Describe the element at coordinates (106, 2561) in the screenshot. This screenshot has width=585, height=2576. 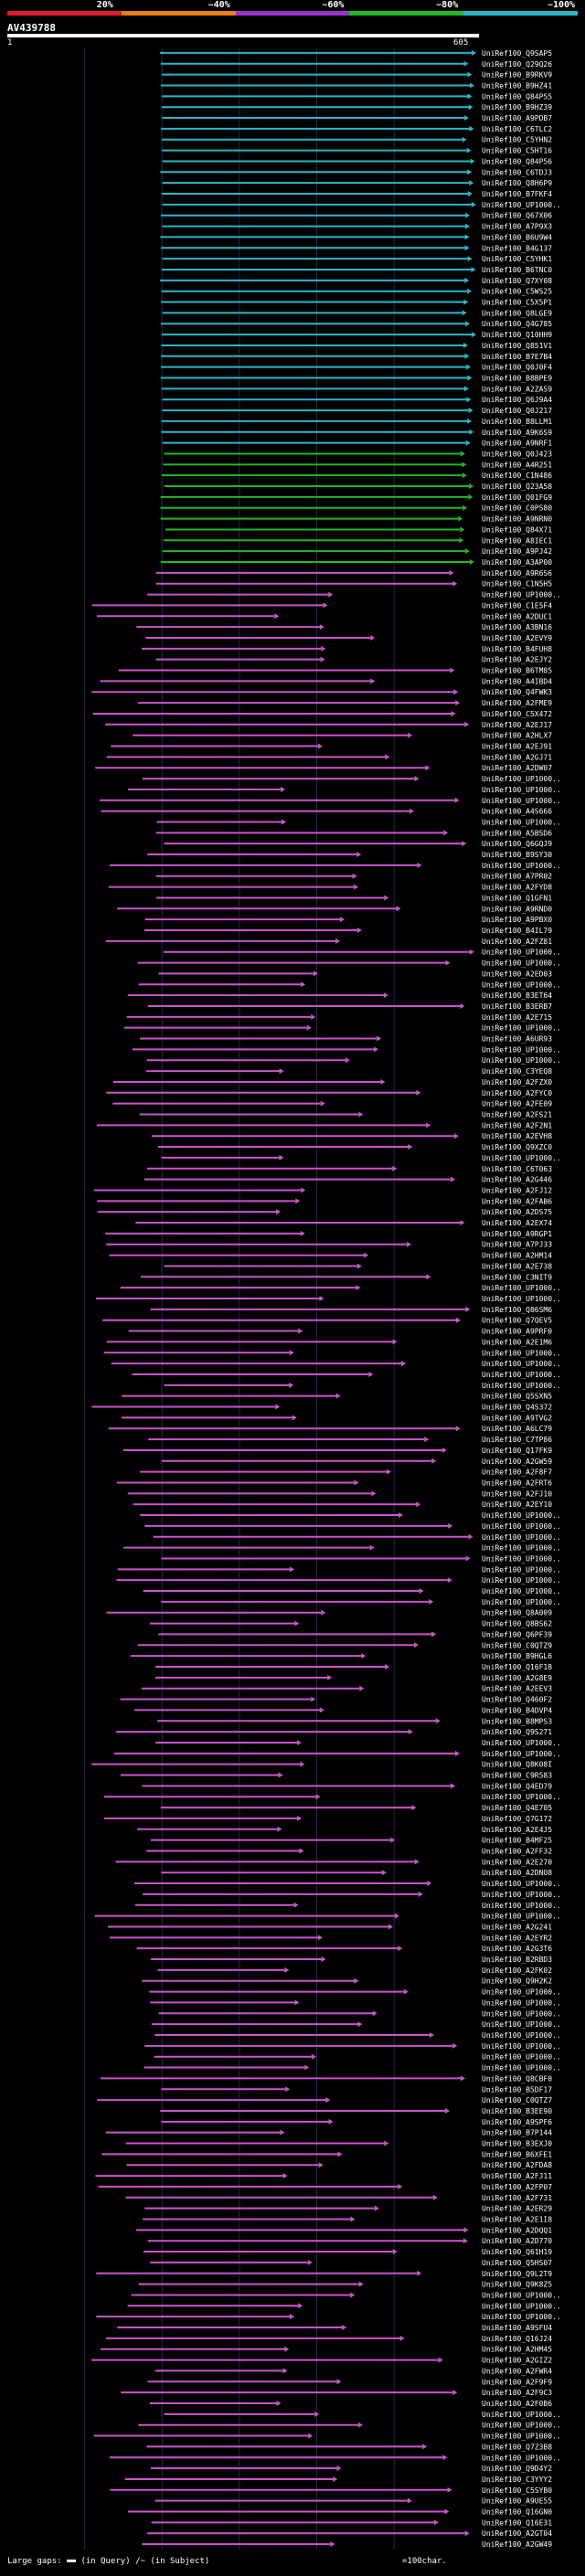
I see `in-query-label: (in Query)` at that location.